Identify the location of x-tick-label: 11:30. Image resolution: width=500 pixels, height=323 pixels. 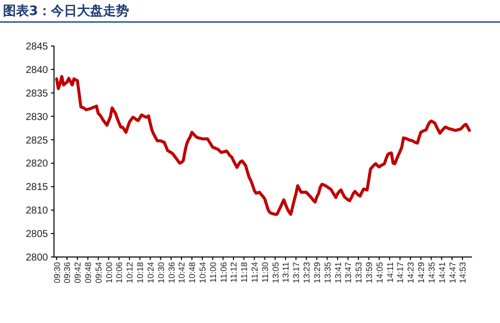
(265, 272).